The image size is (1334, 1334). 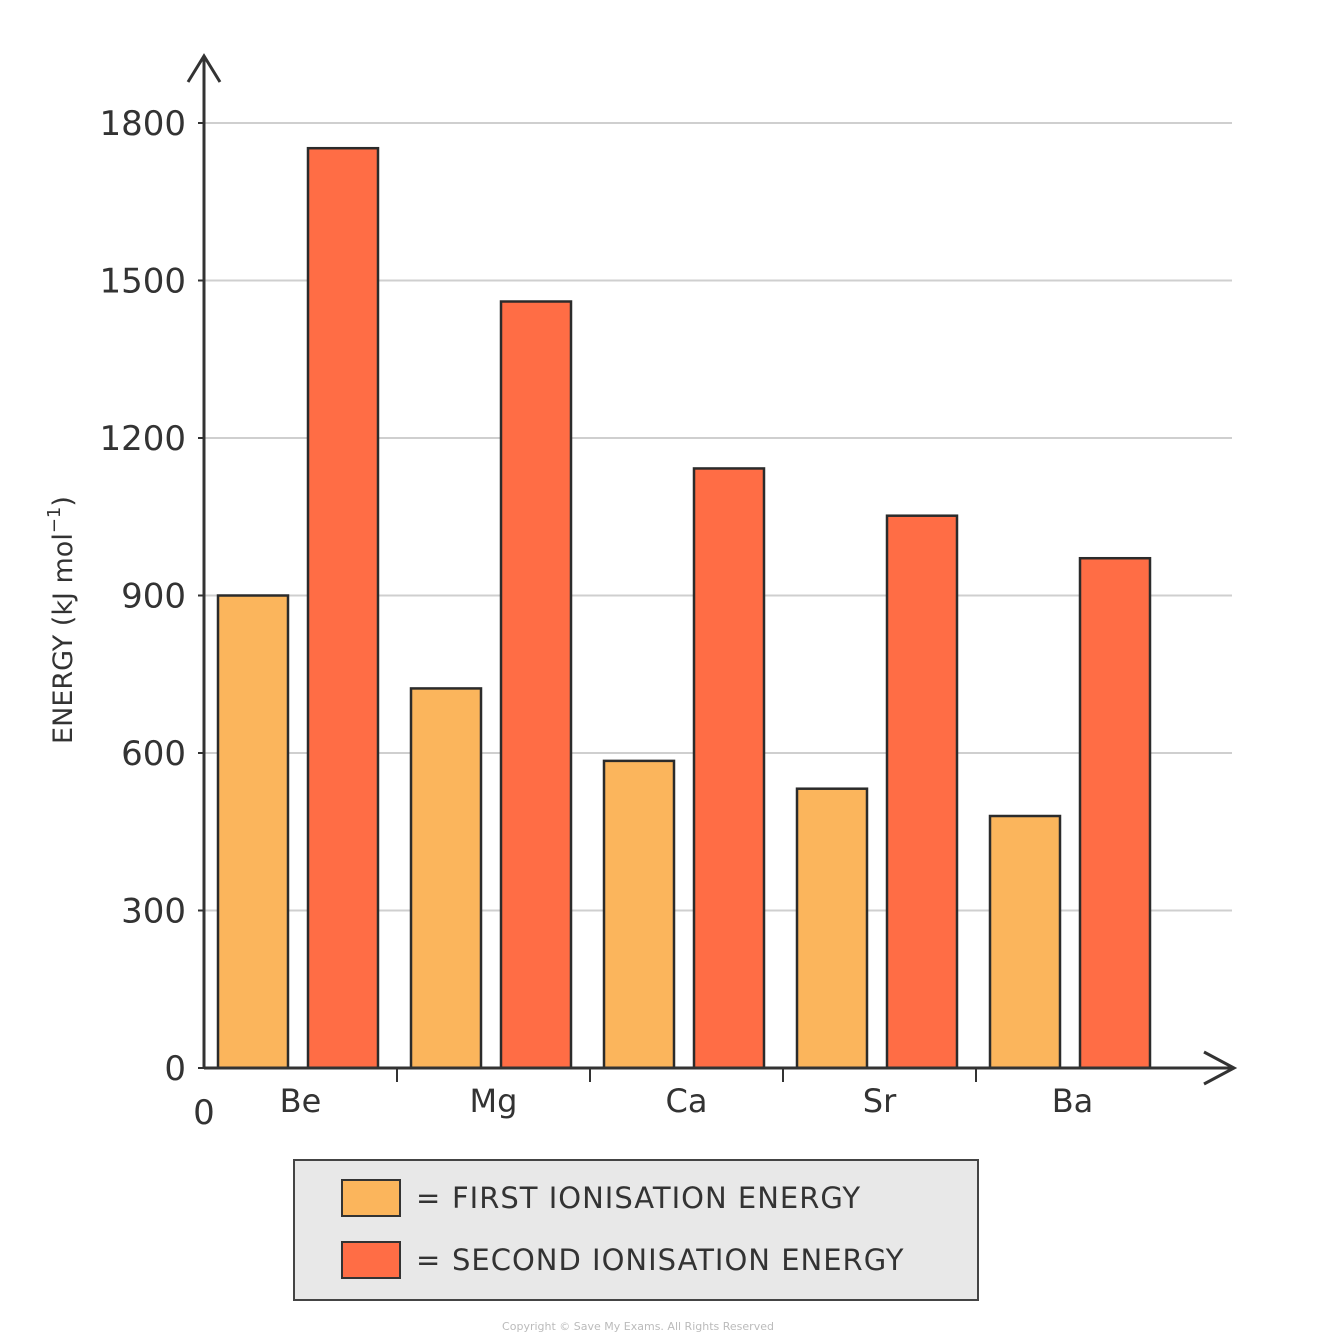 What do you see at coordinates (729, 768) in the screenshot?
I see `bar-ca-second` at bounding box center [729, 768].